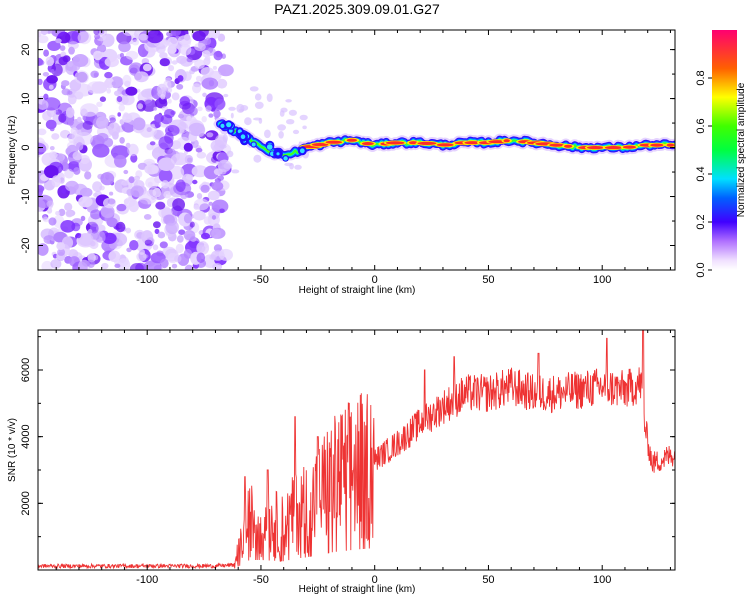 The width and height of the screenshot is (750, 600). Describe the element at coordinates (703, 174) in the screenshot. I see `colorbar-ticks: 0.0 0.2 0.4 0.6 0.8` at that location.